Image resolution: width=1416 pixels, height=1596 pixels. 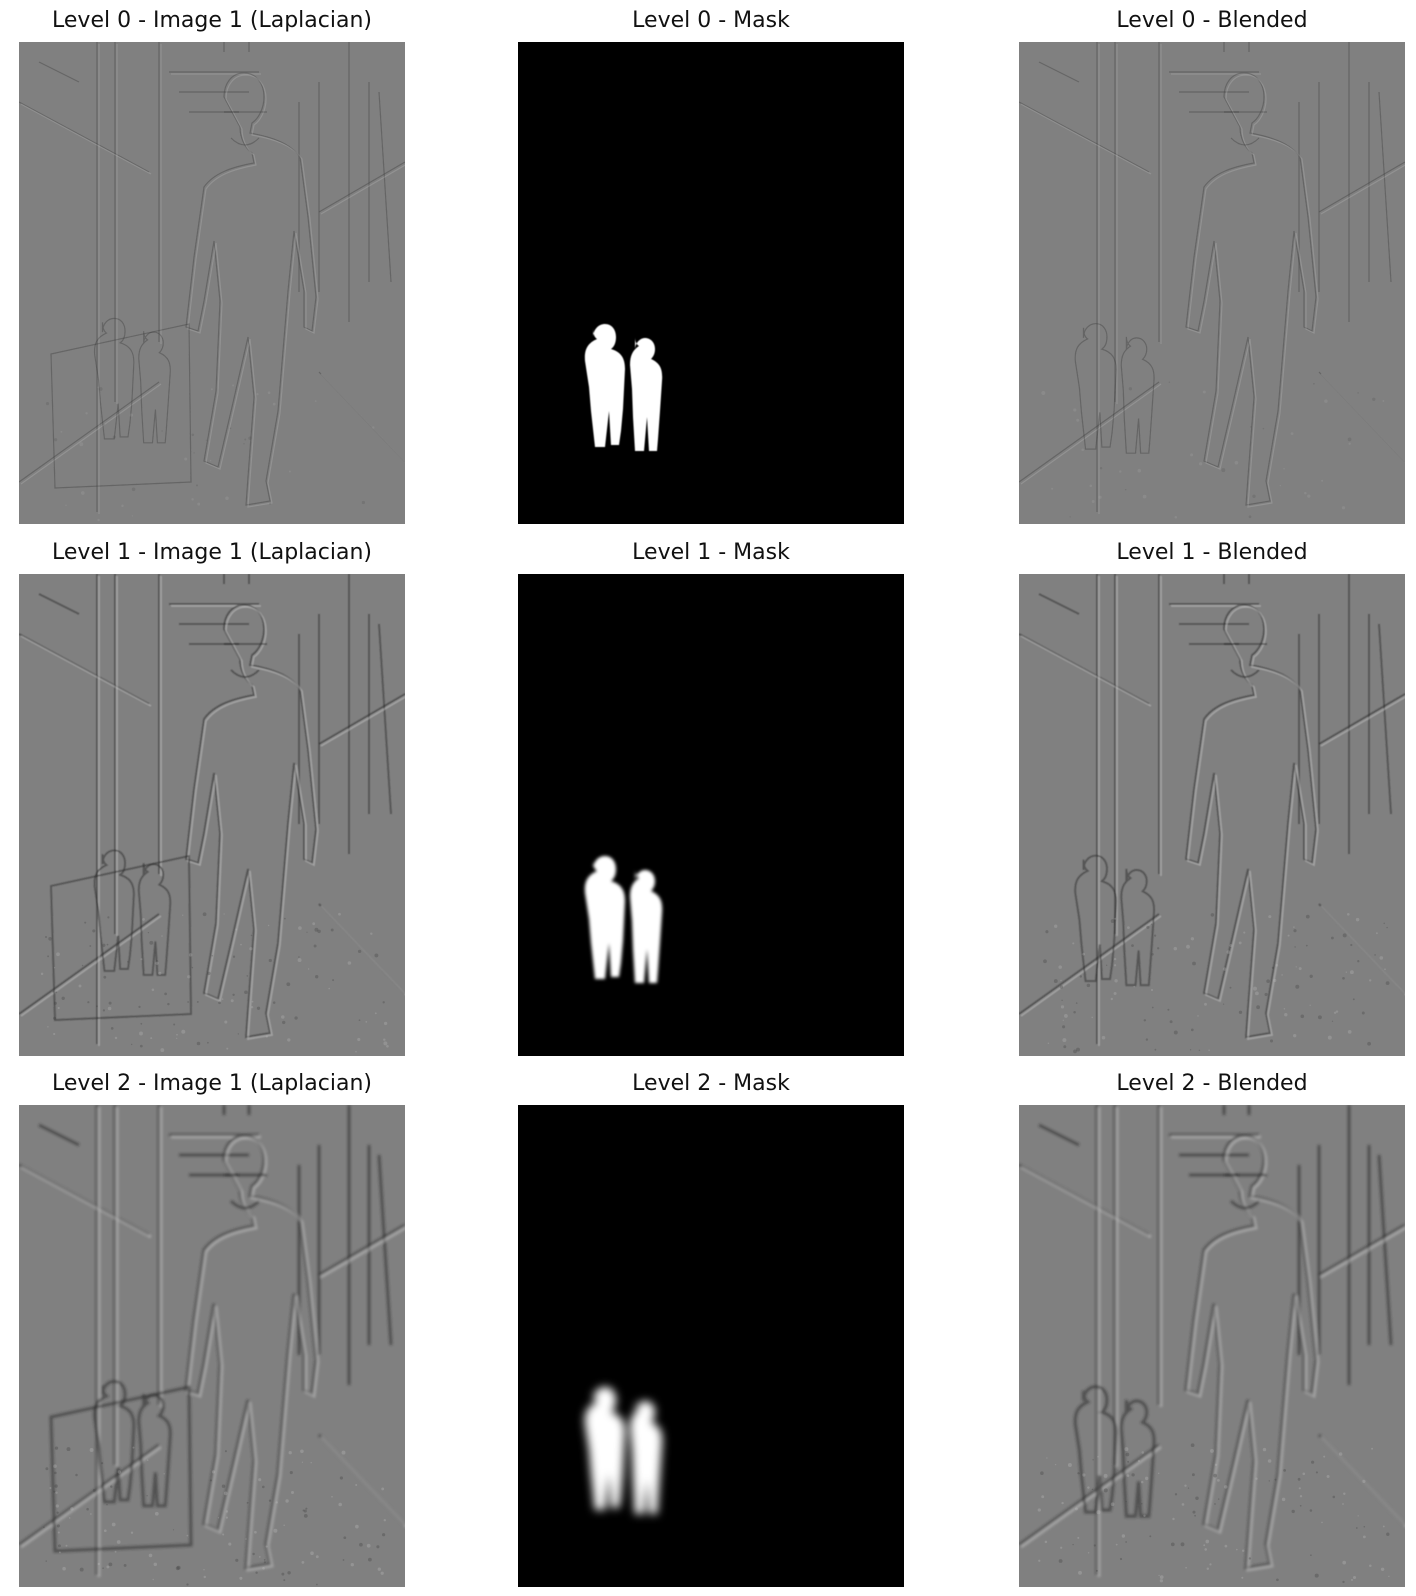 What do you see at coordinates (1212, 20) in the screenshot?
I see `panel-title: Level 0 - Blended` at bounding box center [1212, 20].